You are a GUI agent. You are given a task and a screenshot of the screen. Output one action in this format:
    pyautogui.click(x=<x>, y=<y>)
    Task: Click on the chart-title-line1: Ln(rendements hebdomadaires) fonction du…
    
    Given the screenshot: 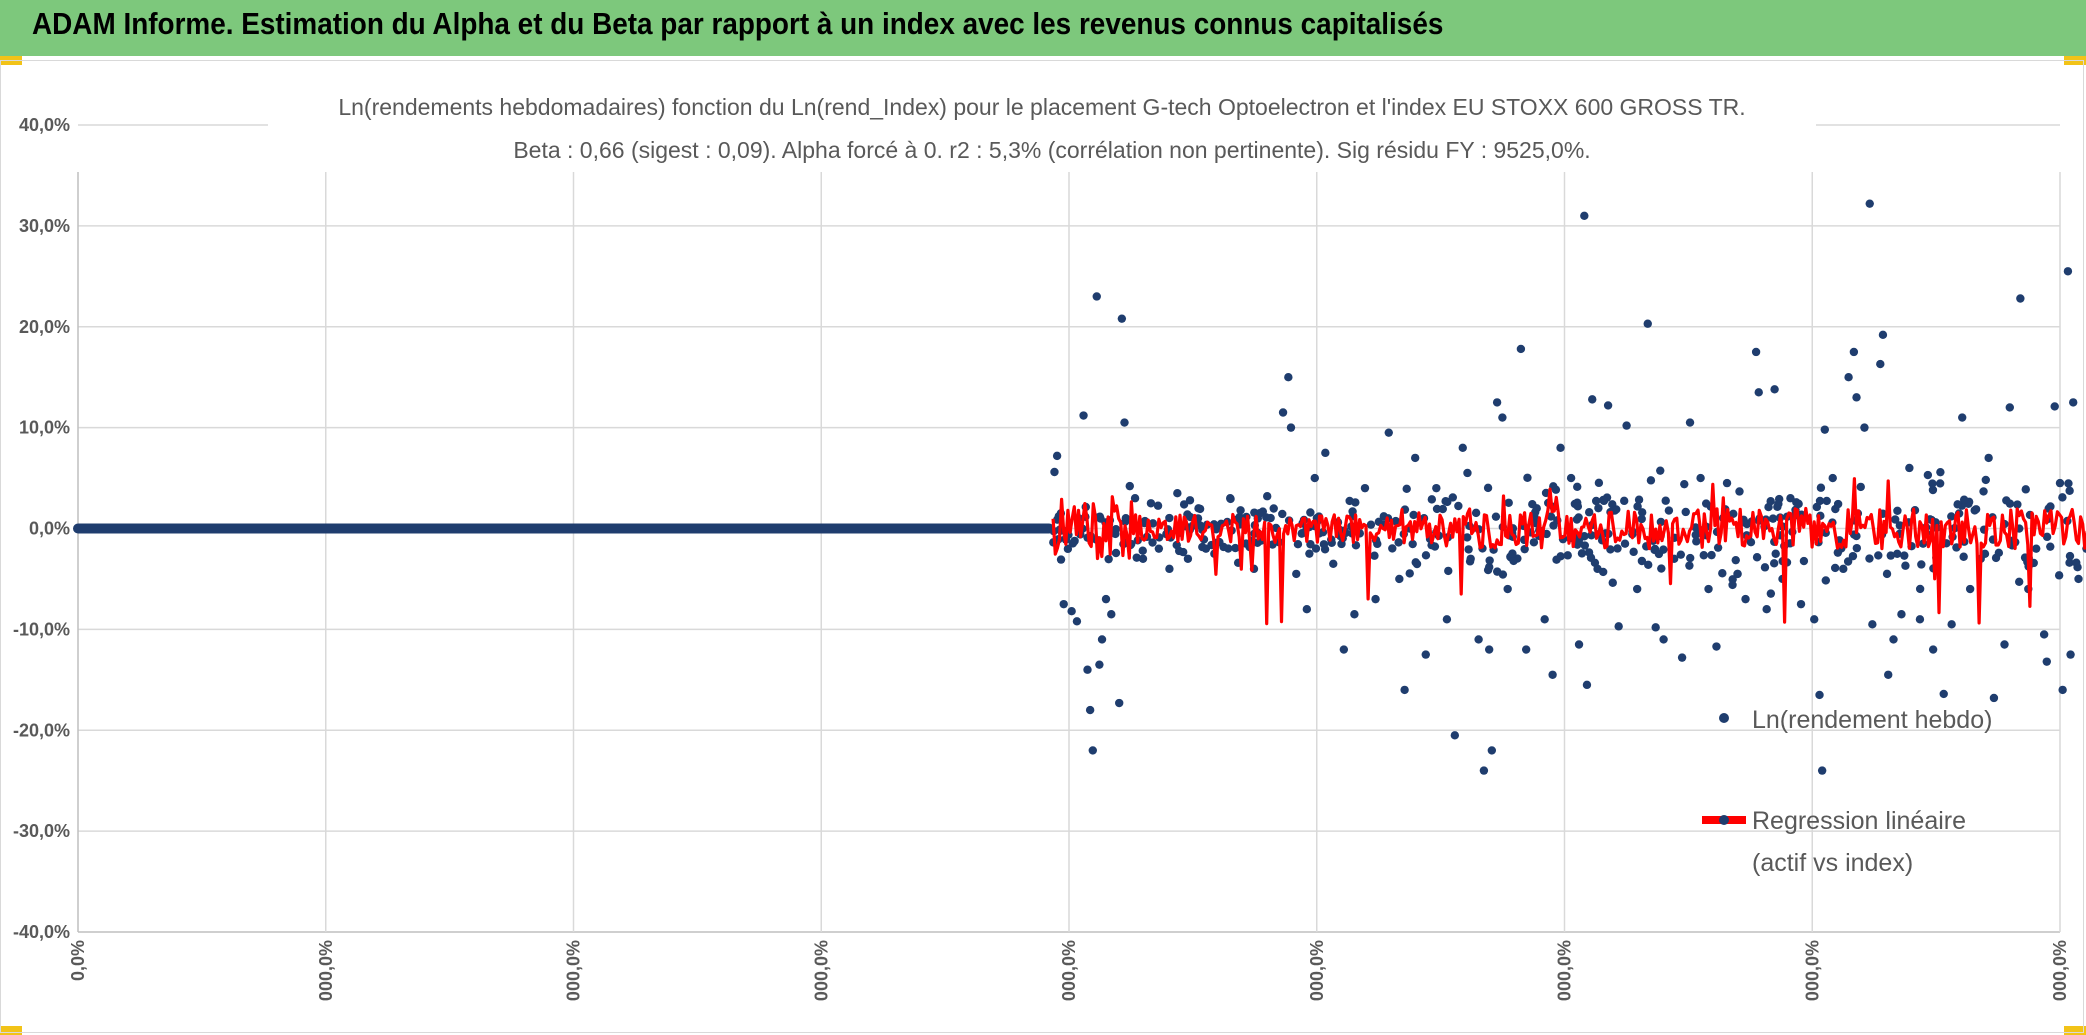 What is the action you would take?
    pyautogui.click(x=1041, y=107)
    